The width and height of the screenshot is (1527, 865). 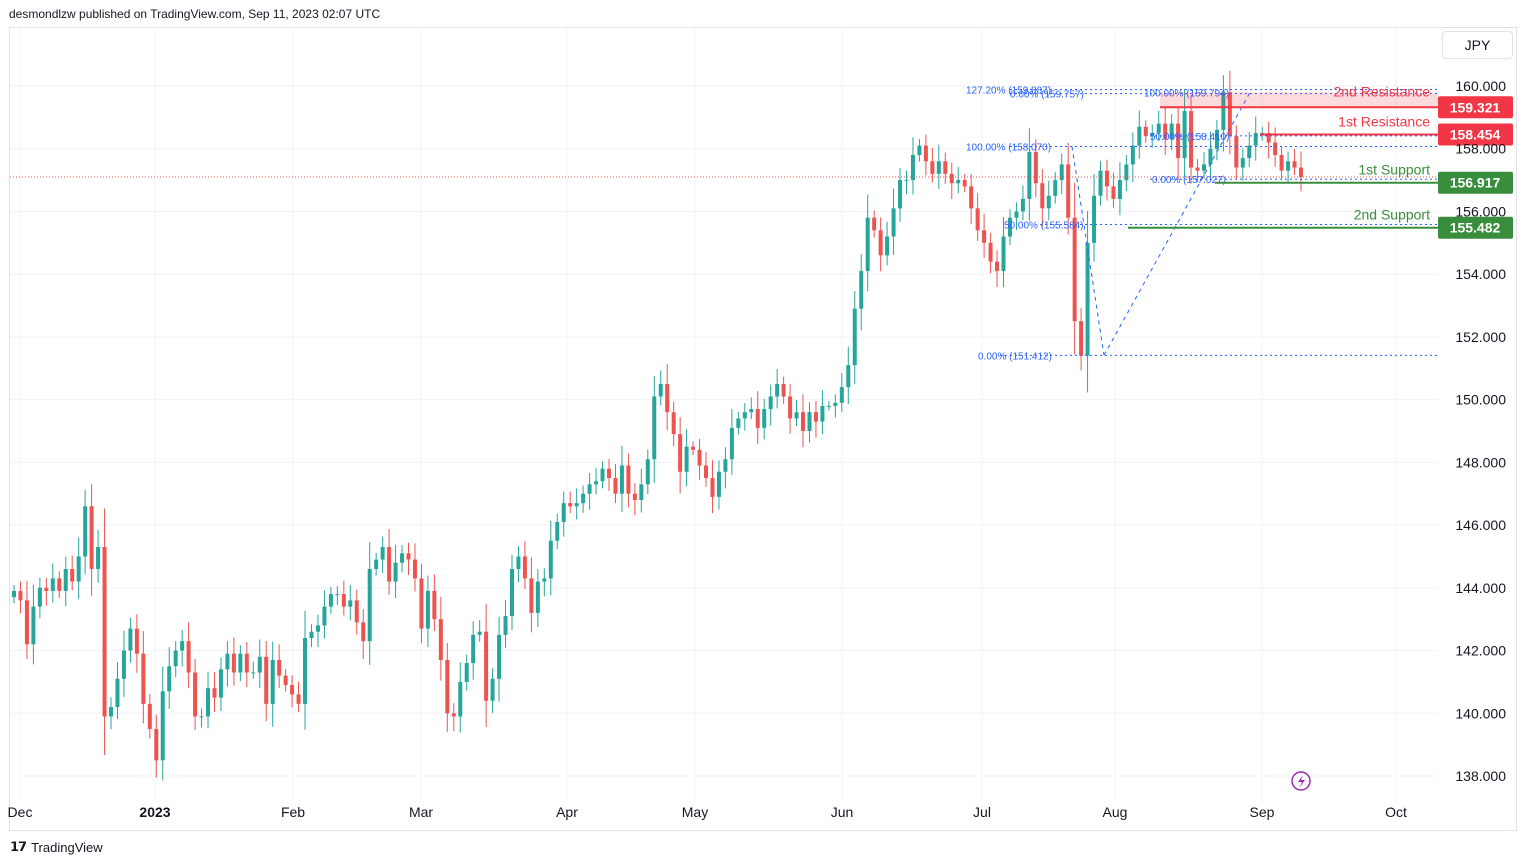 What do you see at coordinates (154, 812) in the screenshot?
I see `x-tick-label: 2023` at bounding box center [154, 812].